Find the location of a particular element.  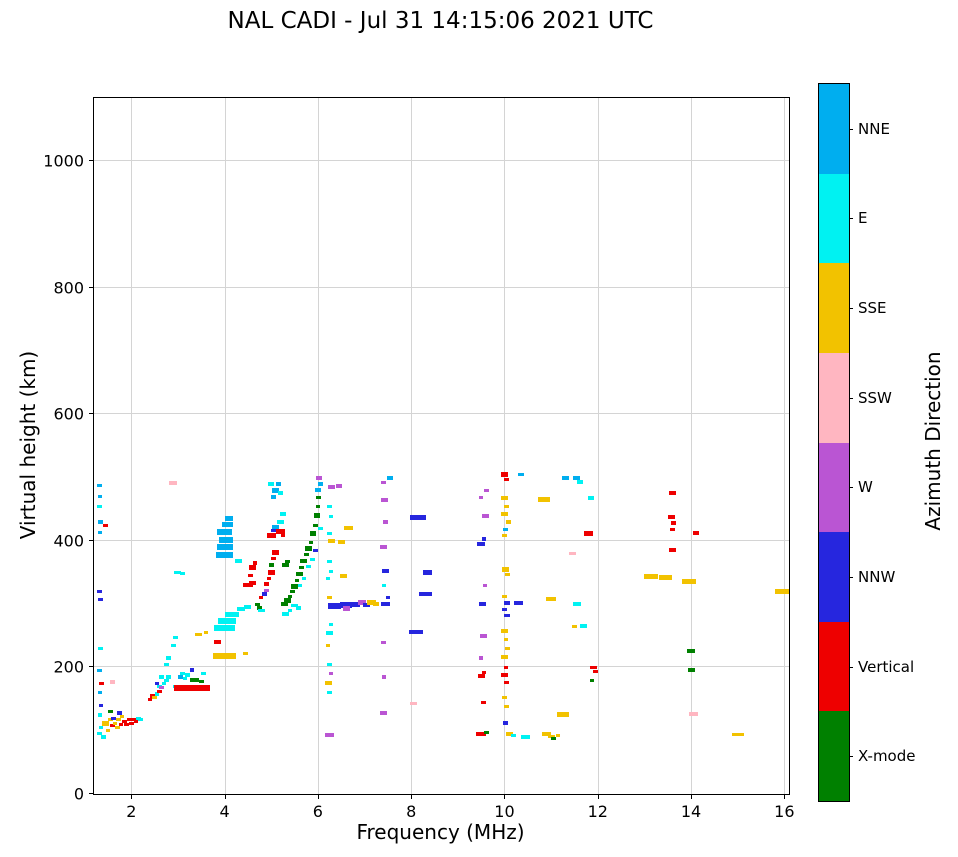

colorbar-label: SSW is located at coordinates (875, 397).